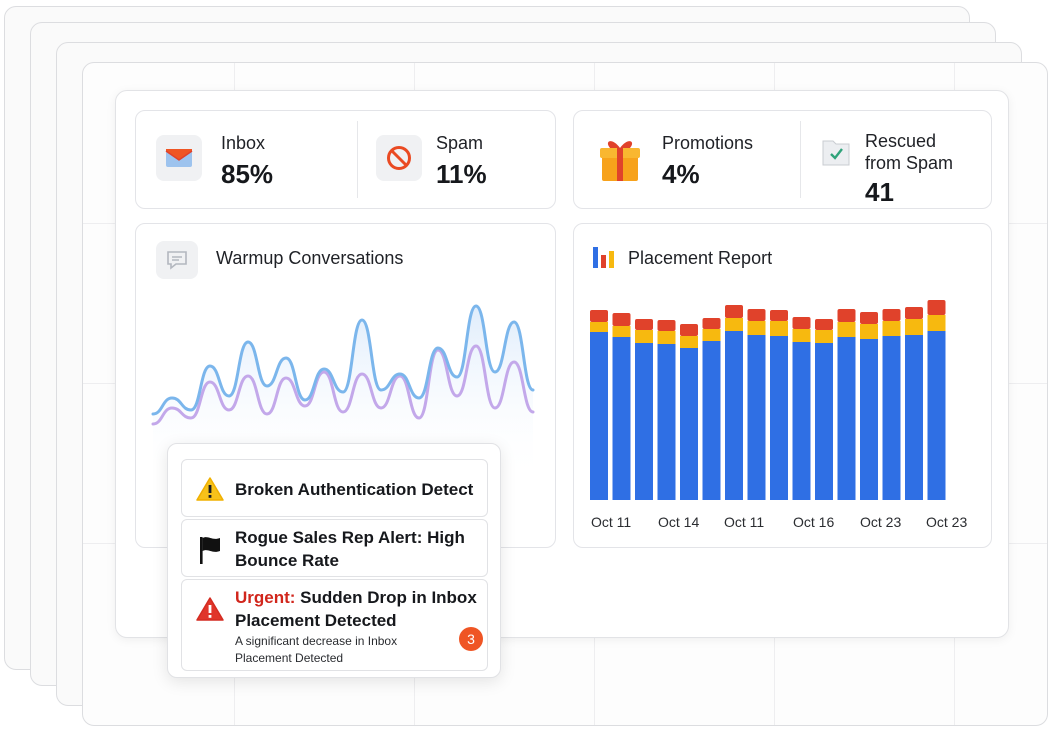 This screenshot has height=734, width=1053. Describe the element at coordinates (211, 550) in the screenshot. I see `flag-icon` at that location.